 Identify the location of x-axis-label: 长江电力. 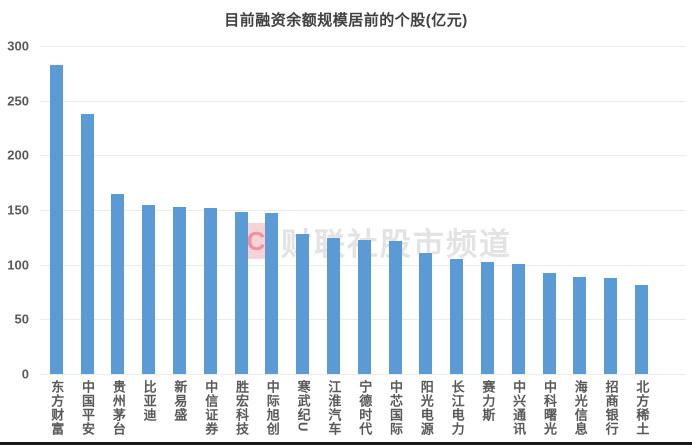
(457, 408).